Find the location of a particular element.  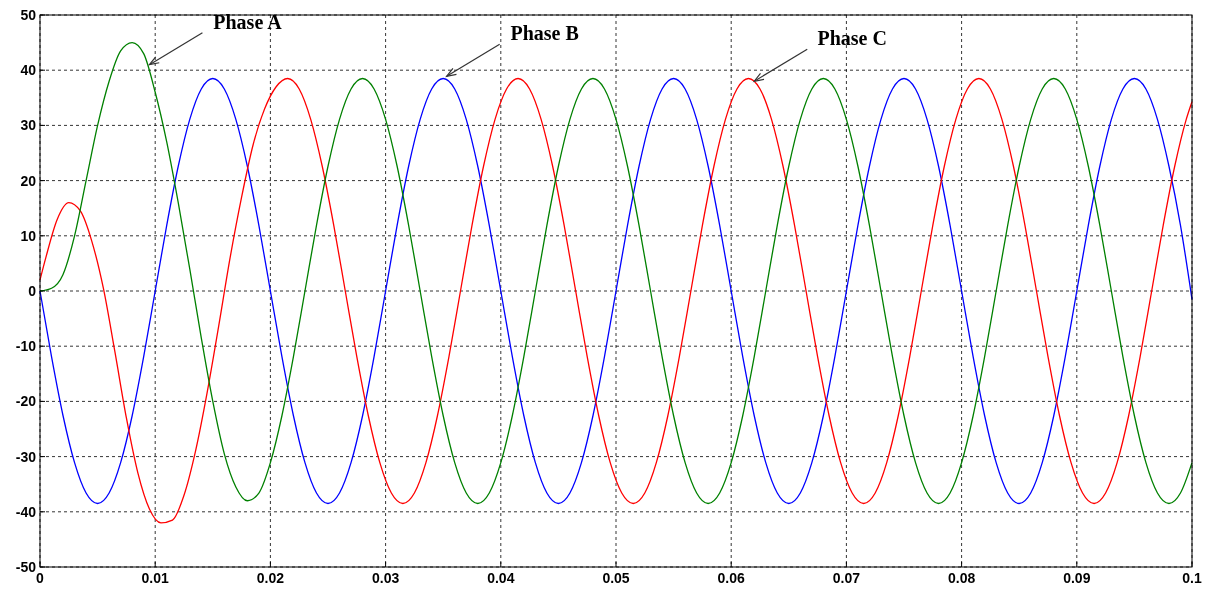

y-tick-label: 10 is located at coordinates (28, 235).